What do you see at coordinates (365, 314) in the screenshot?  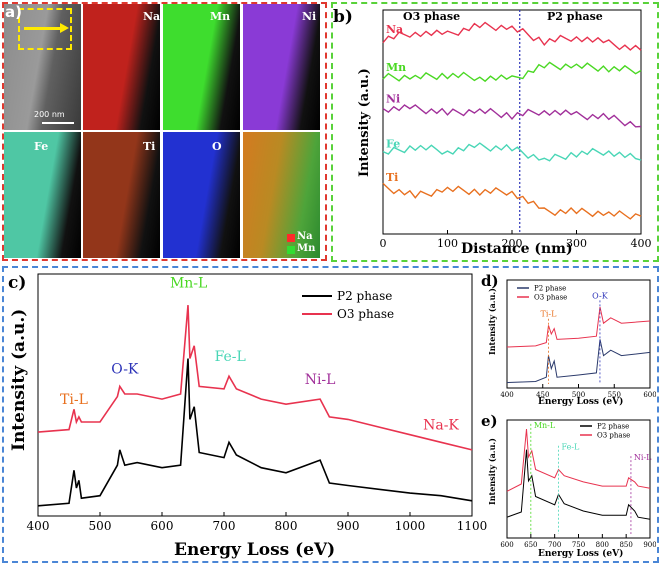 I see `c-plot-legend-label: O3 phase` at bounding box center [365, 314].